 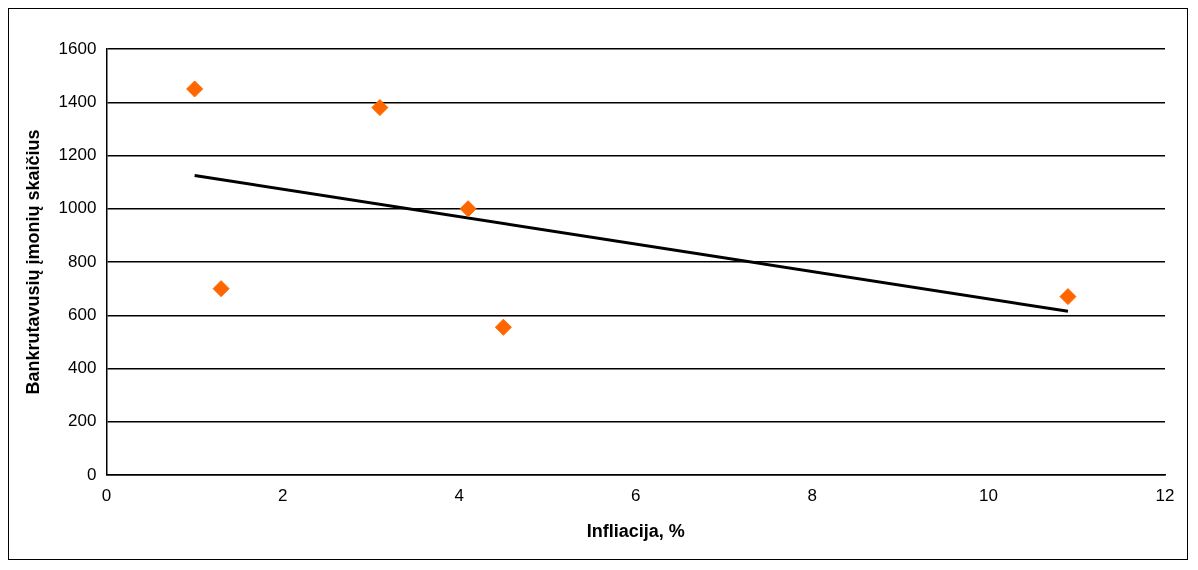 What do you see at coordinates (283, 495) in the screenshot?
I see `x-tick-label: 2` at bounding box center [283, 495].